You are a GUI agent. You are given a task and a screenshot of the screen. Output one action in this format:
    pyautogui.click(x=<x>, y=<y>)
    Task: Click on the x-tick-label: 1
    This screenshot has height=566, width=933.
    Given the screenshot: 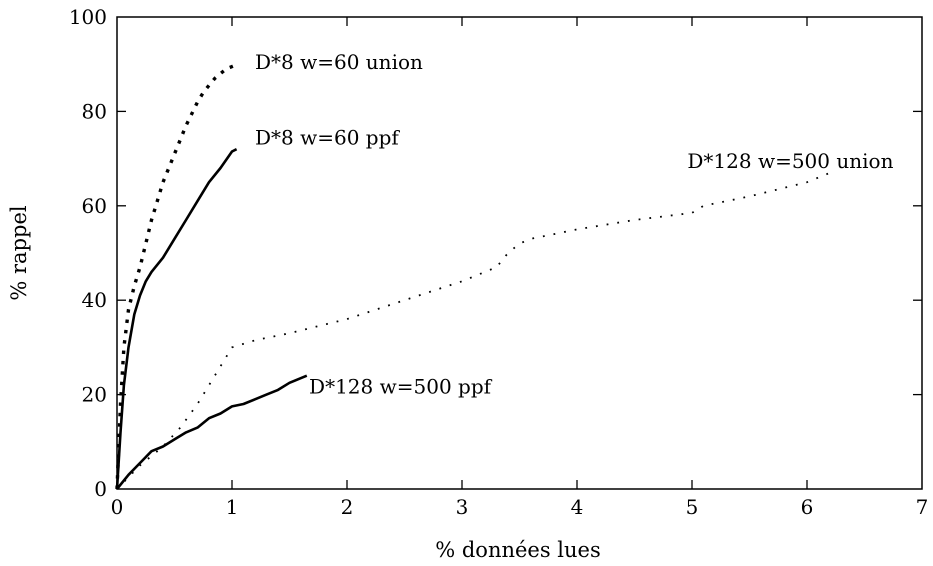 What is the action you would take?
    pyautogui.click(x=232, y=507)
    